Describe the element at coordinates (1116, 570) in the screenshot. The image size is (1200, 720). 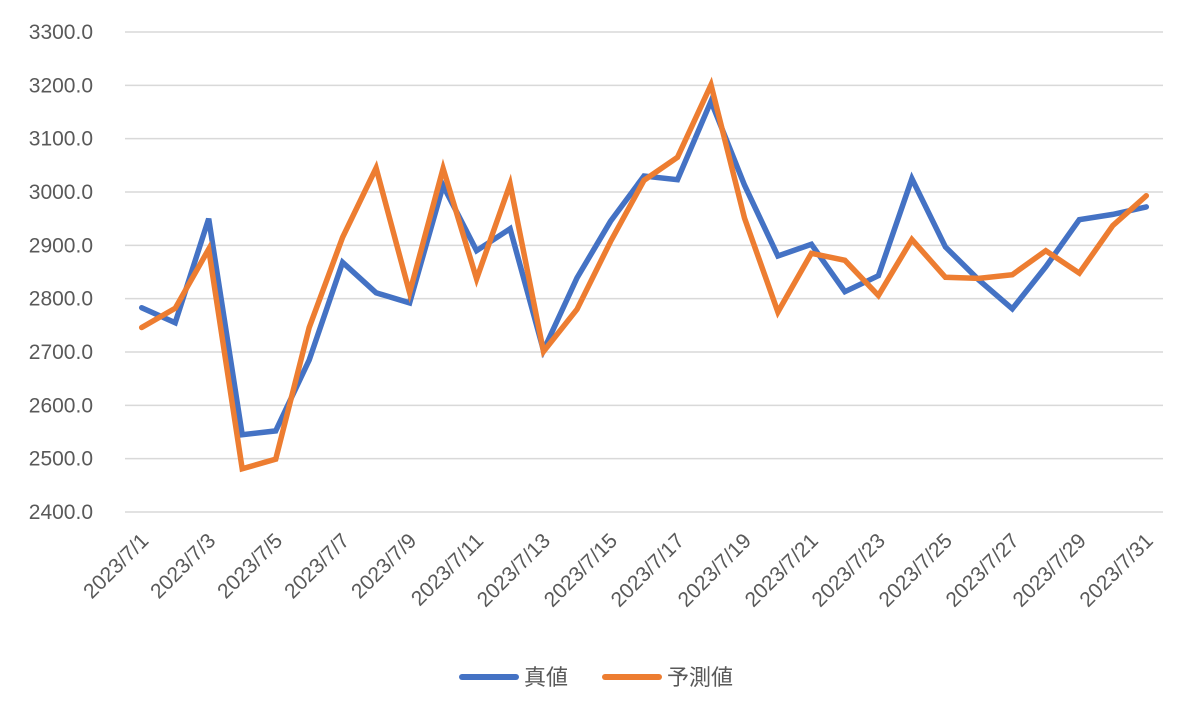
I see `x-tick-label-15: 2023/7/31` at that location.